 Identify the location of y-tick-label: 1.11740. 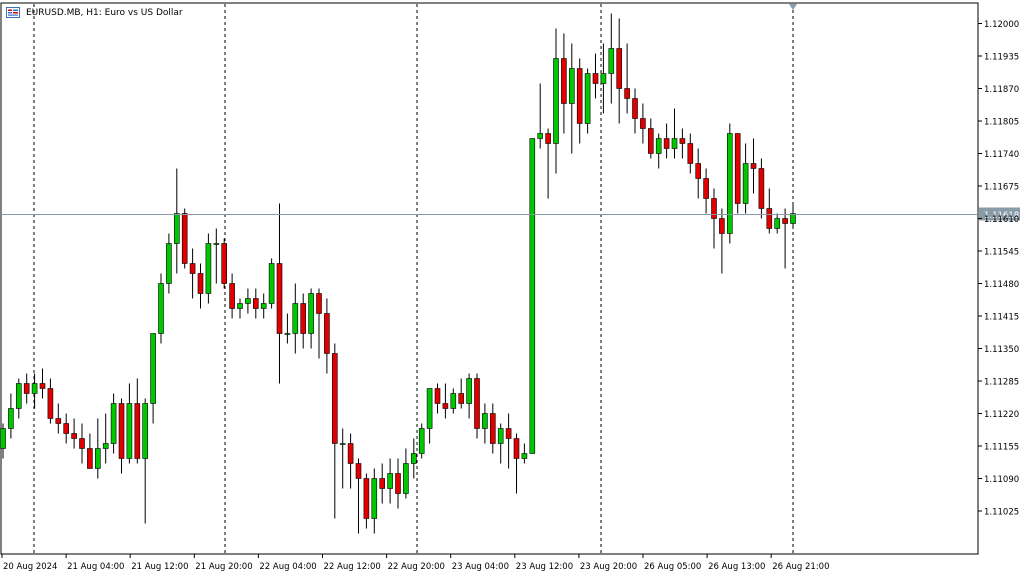
(1001, 155).